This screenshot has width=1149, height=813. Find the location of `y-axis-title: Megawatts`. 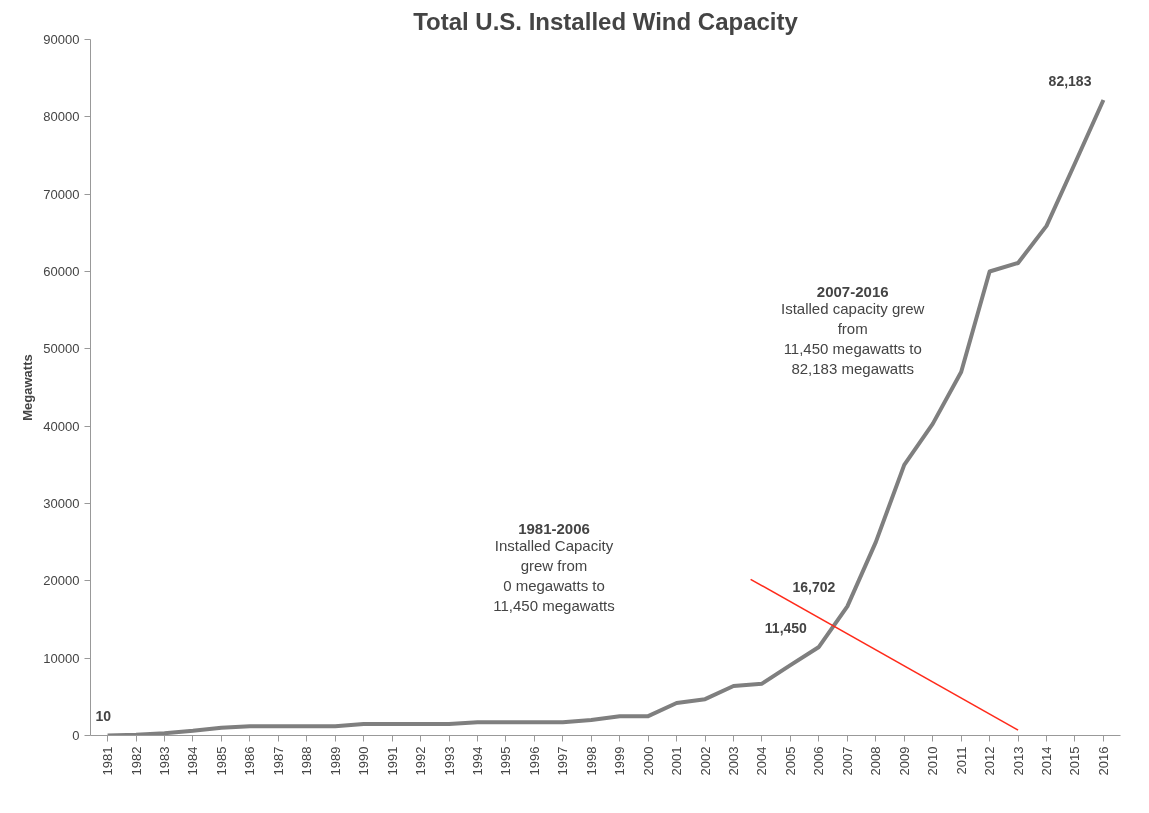

y-axis-title: Megawatts is located at coordinates (28, 387).